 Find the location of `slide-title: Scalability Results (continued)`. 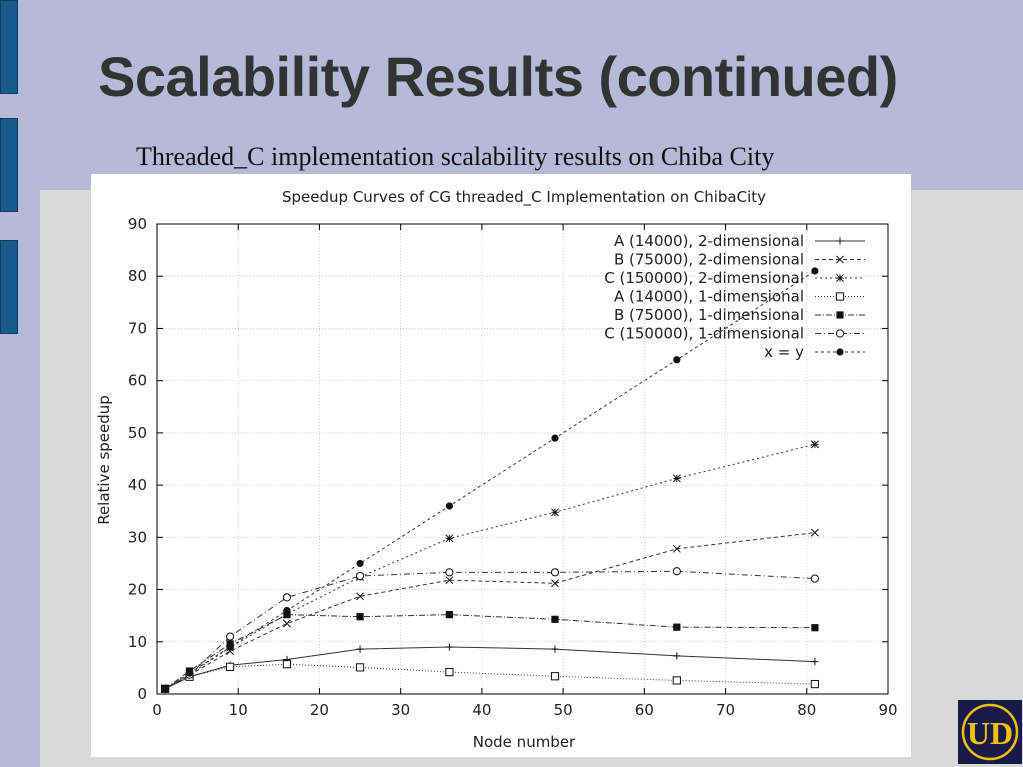

slide-title: Scalability Results (continued) is located at coordinates (498, 76).